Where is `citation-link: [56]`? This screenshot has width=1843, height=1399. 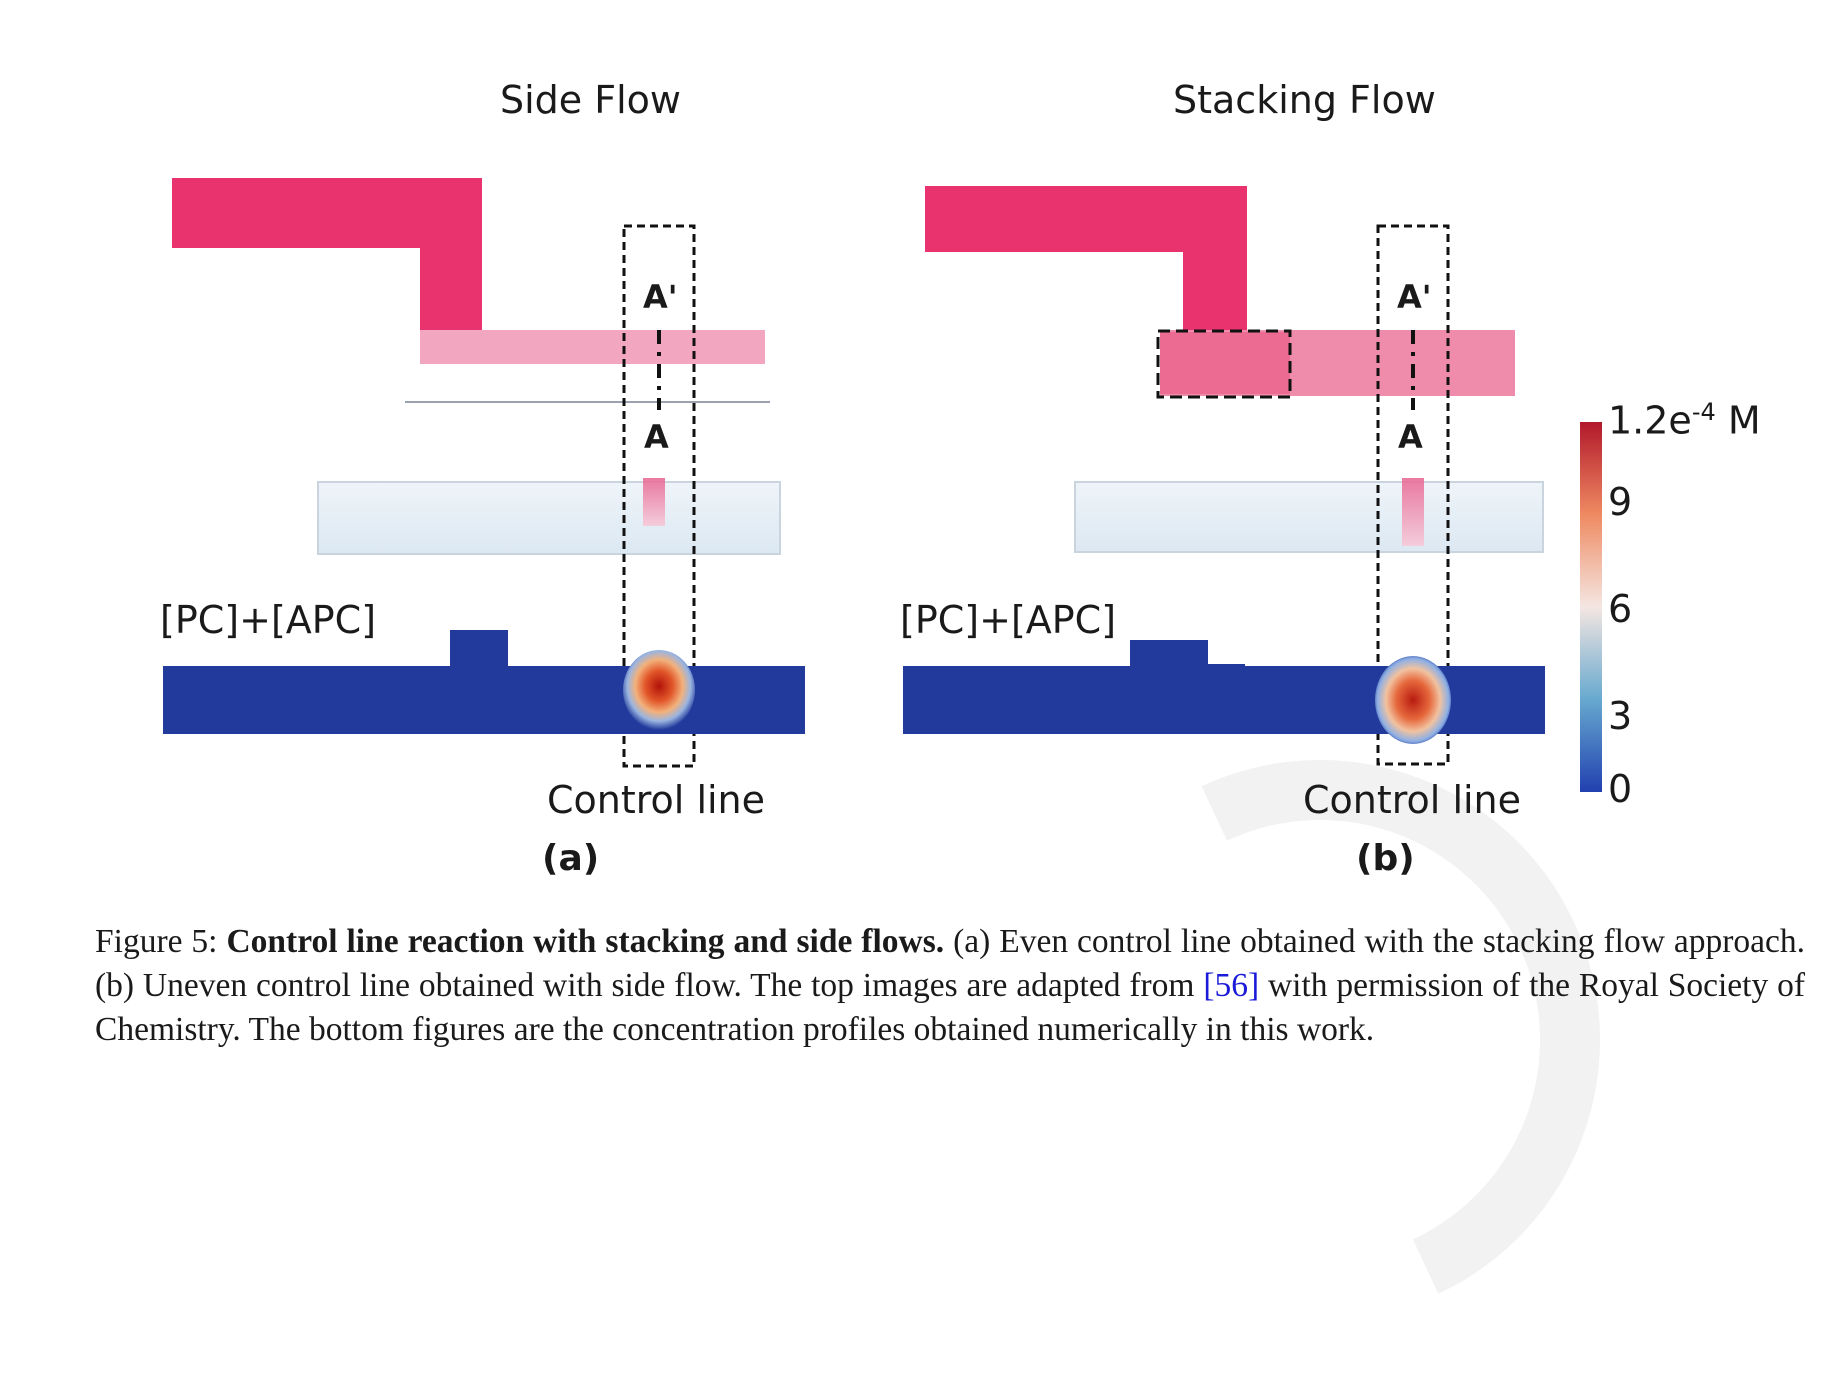 citation-link: [56] is located at coordinates (1231, 985).